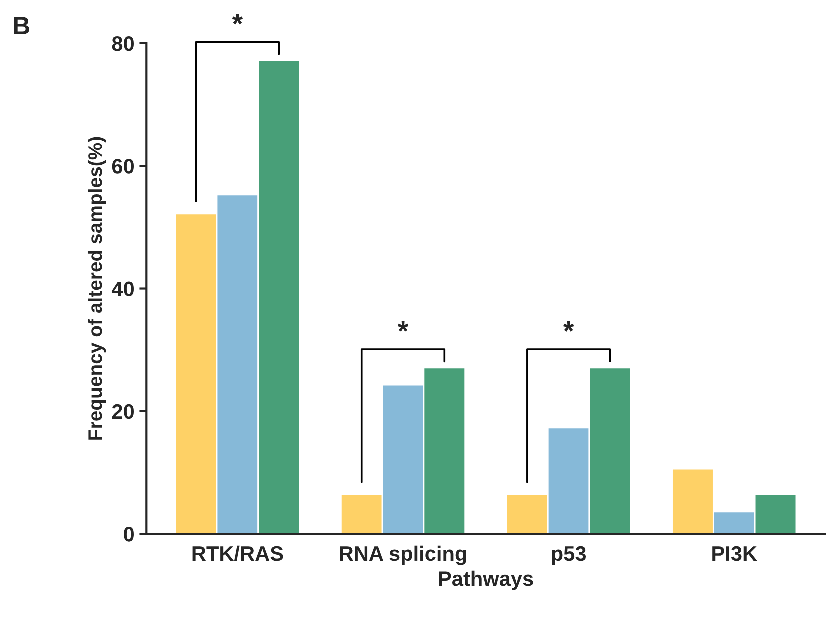 This screenshot has height=621, width=838. I want to click on y-tick-label: 0, so click(129, 534).